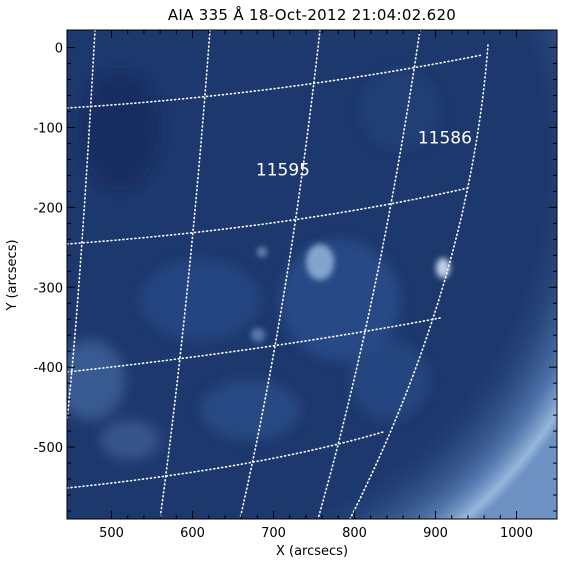 The width and height of the screenshot is (564, 564). Describe the element at coordinates (273, 533) in the screenshot. I see `x-tick-label: 700` at that location.